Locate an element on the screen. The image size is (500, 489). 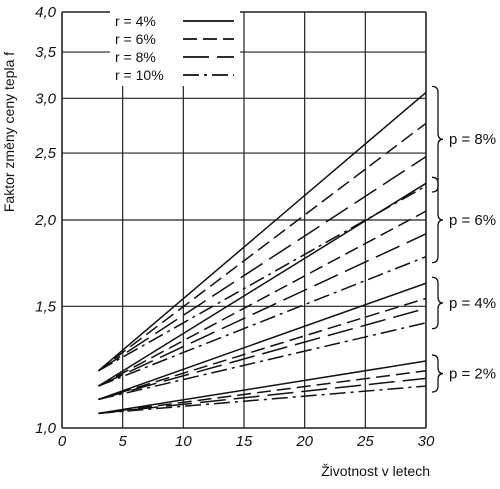
y-tick-label: 3,5 is located at coordinates (46, 52).